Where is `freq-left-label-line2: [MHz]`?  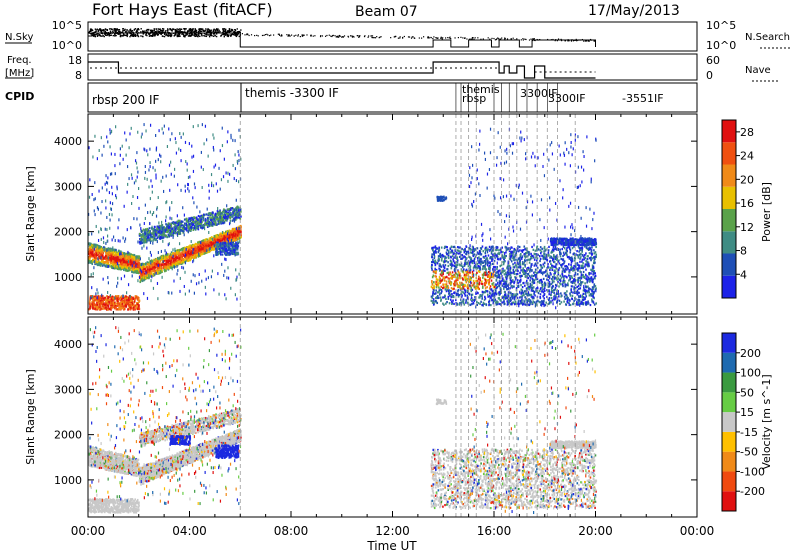 freq-left-label-line2: [MHz] is located at coordinates (19, 73).